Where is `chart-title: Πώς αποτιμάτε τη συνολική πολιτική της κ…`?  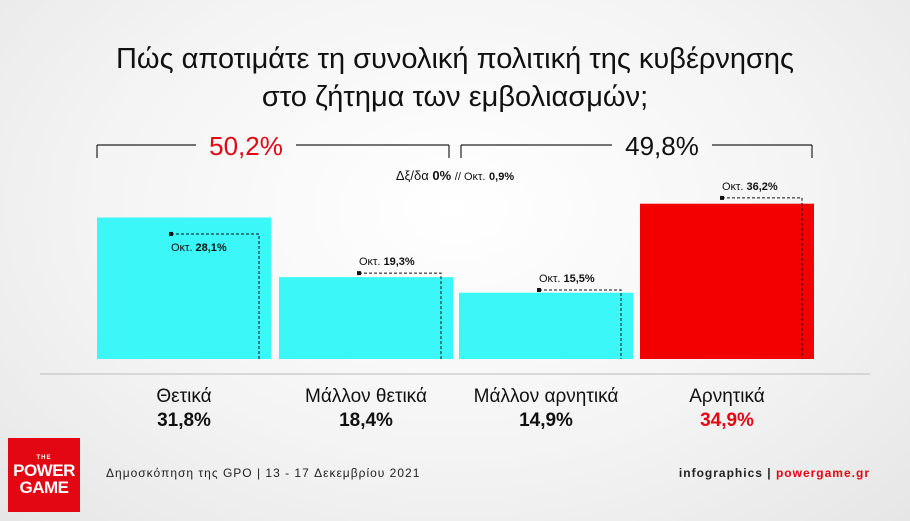 chart-title: Πώς αποτιμάτε τη συνολική πολιτική της κ… is located at coordinates (455, 78).